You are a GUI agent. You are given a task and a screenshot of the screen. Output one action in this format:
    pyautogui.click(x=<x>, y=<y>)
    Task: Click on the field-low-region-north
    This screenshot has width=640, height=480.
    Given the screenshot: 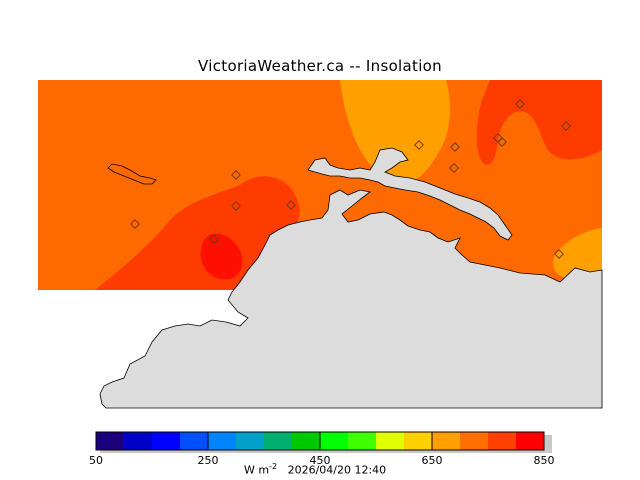 What is the action you would take?
    pyautogui.click(x=395, y=133)
    